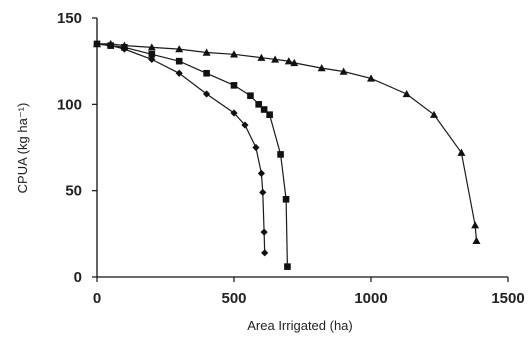 This screenshot has height=340, width=531. Describe the element at coordinates (69, 104) in the screenshot. I see `y-tick-label-2: 100` at that location.